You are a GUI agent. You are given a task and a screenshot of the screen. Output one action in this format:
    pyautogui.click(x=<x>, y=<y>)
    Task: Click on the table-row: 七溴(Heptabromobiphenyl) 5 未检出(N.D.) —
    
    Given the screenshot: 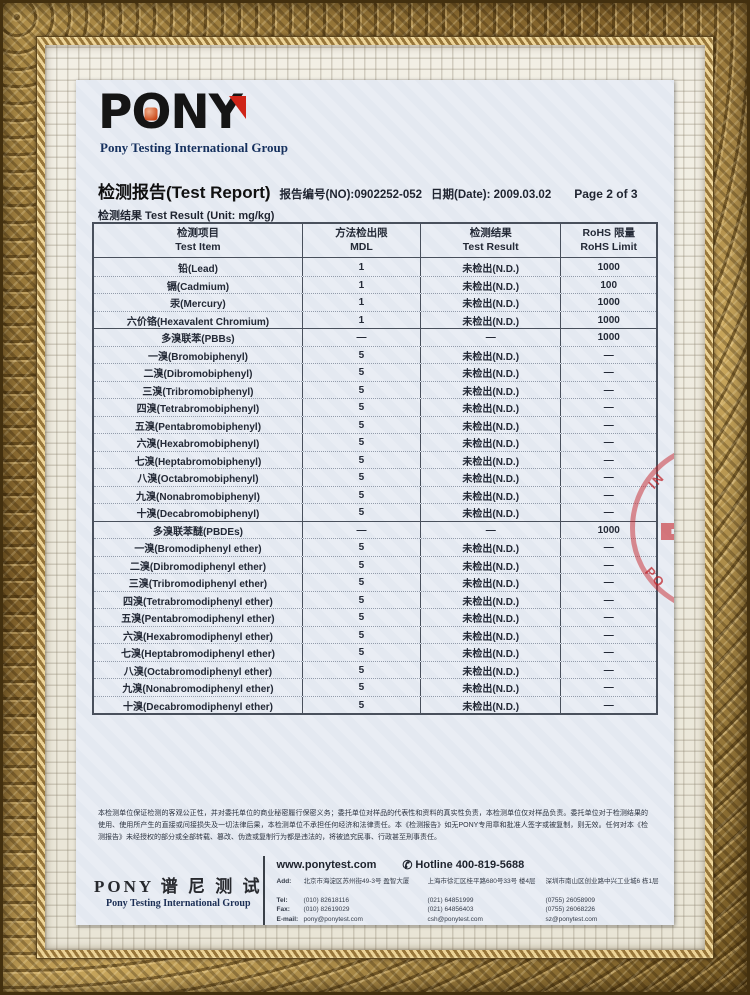 What is the action you would take?
    pyautogui.click(x=375, y=459)
    